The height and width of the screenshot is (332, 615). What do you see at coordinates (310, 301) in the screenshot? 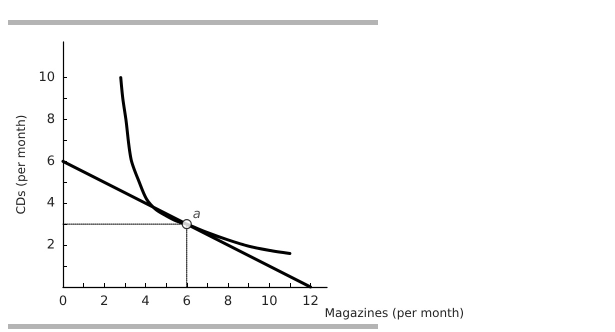
I see `x-tick-label: 12` at bounding box center [310, 301].